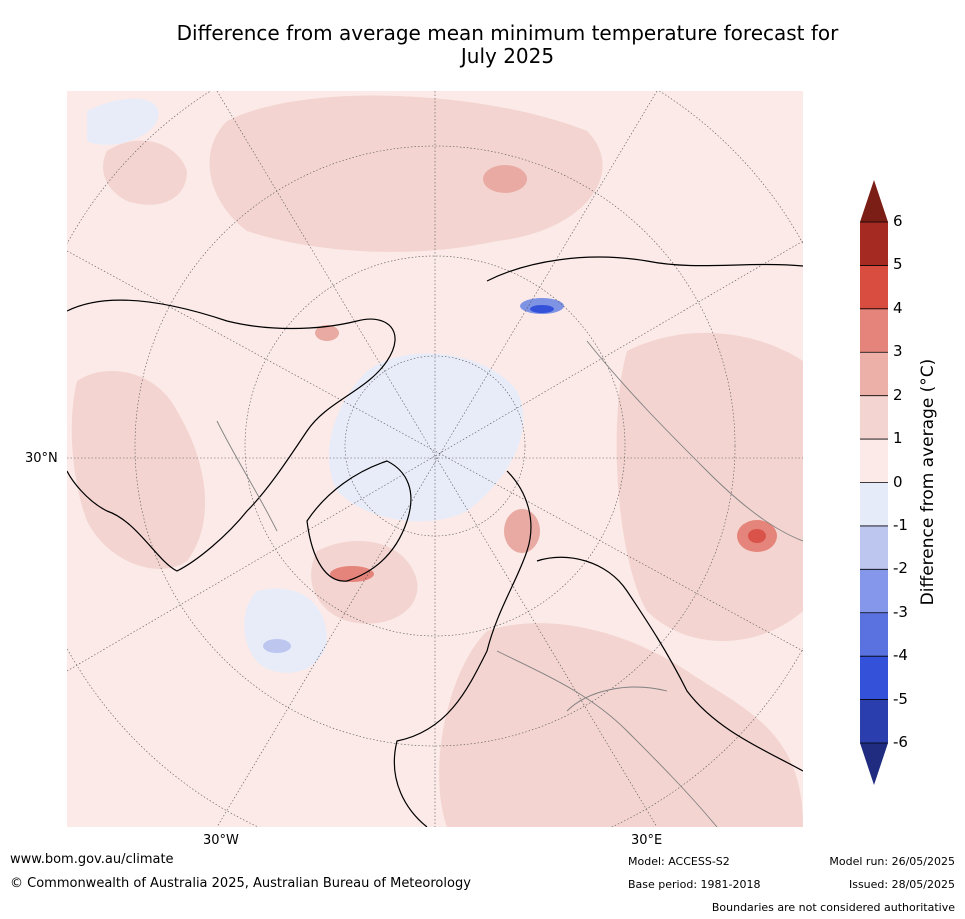  Describe the element at coordinates (900, 611) in the screenshot. I see `colorbar-tick-label: -3` at that location.